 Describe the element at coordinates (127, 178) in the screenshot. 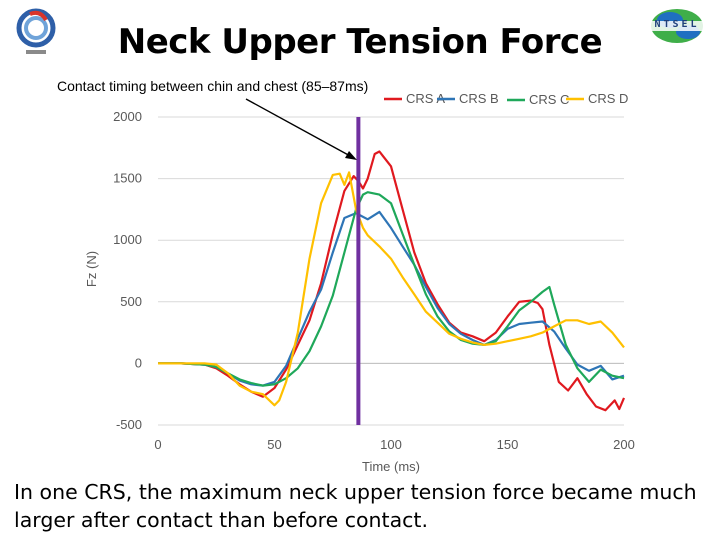

I see `y-tick-label: 1500` at that location.